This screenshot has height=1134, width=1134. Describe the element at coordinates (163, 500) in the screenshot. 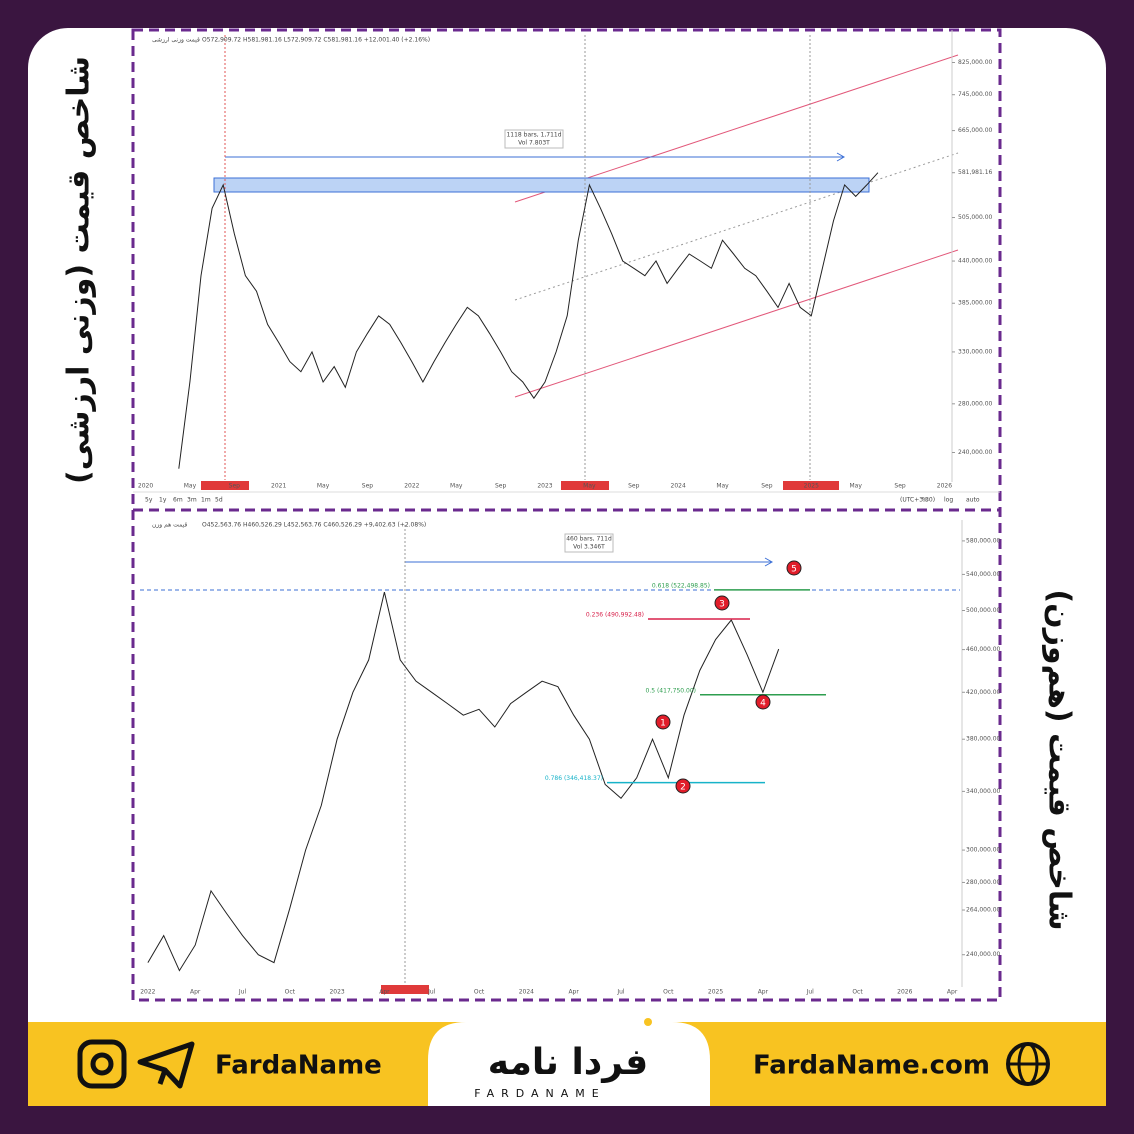

I see `toolbar-item: 1y` at that location.